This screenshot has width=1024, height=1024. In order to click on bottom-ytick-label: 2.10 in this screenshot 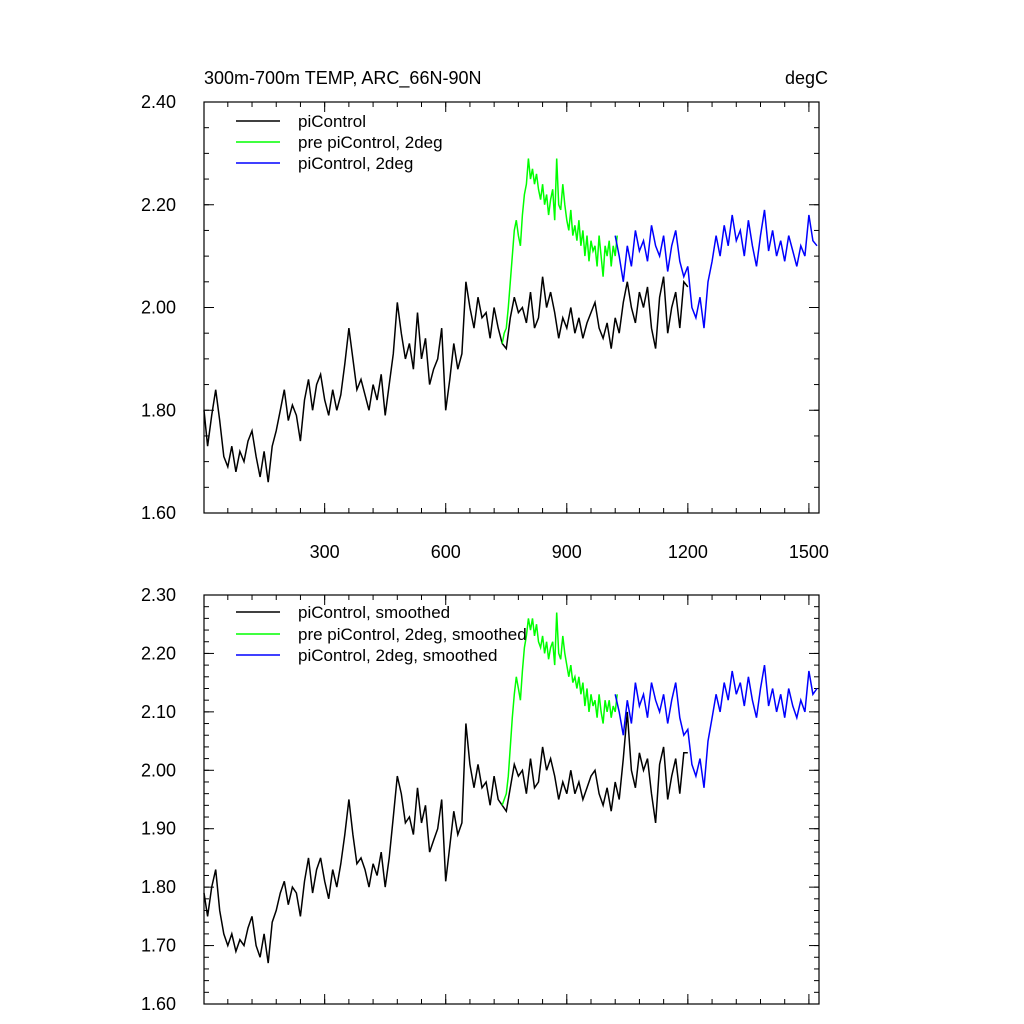, I will do `click(158, 712)`.